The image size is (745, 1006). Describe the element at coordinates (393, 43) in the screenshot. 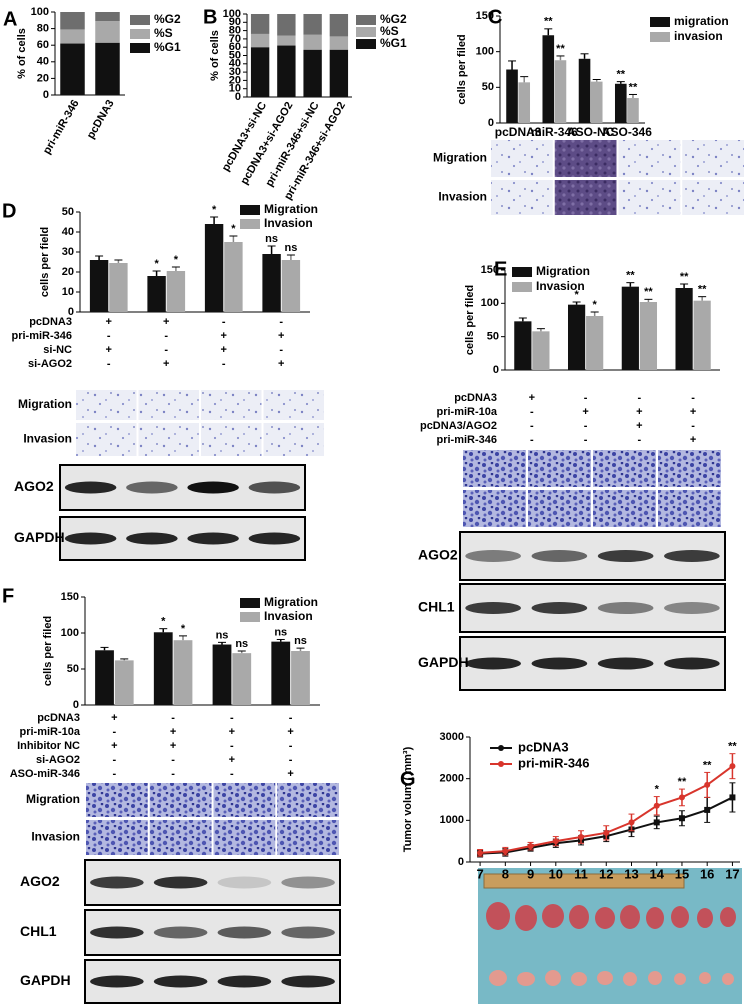

I see `legend-label: %G1` at that location.